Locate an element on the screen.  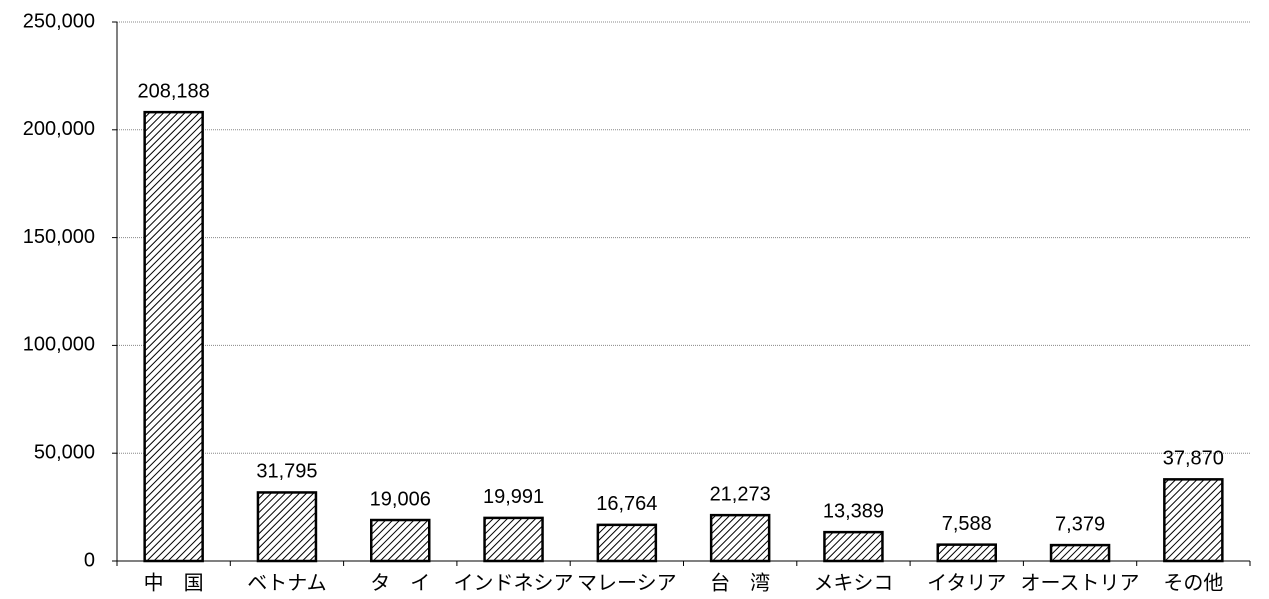
y-tick-label: 200,000 is located at coordinates (59, 129).